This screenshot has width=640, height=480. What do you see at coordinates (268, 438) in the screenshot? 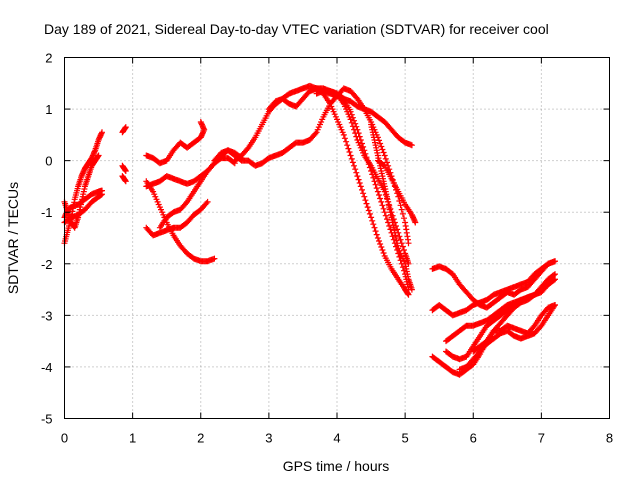
I see `x-tick-label: 3` at bounding box center [268, 438].